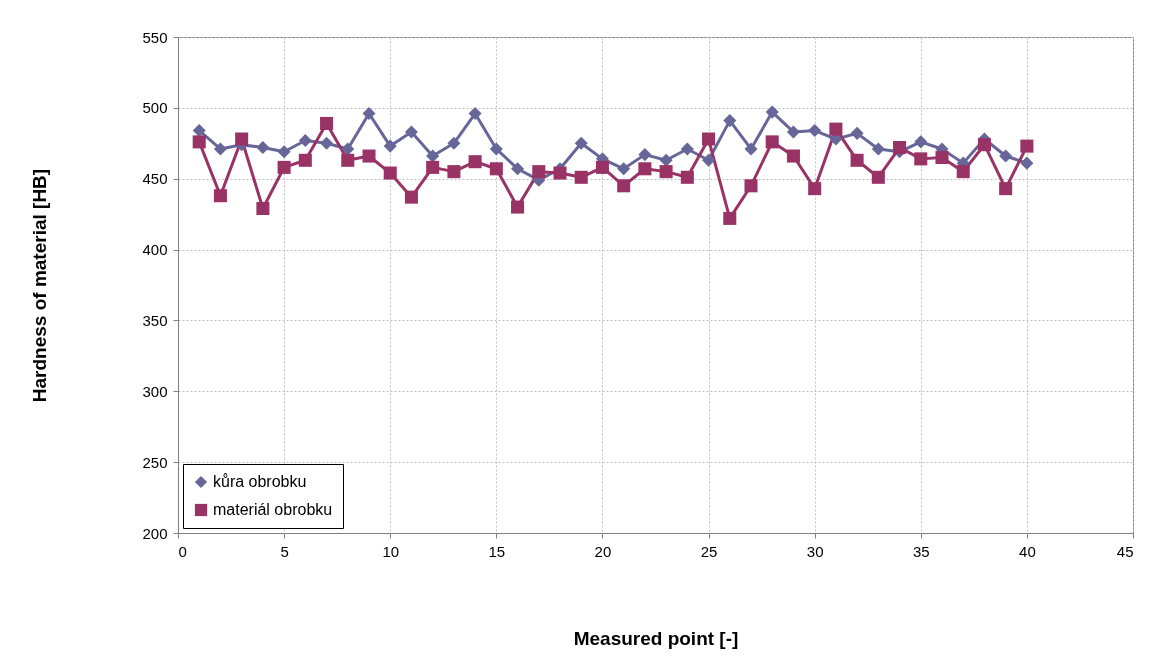 The height and width of the screenshot is (666, 1162). Describe the element at coordinates (497, 551) in the screenshot. I see `x-tick-label: 15` at that location.